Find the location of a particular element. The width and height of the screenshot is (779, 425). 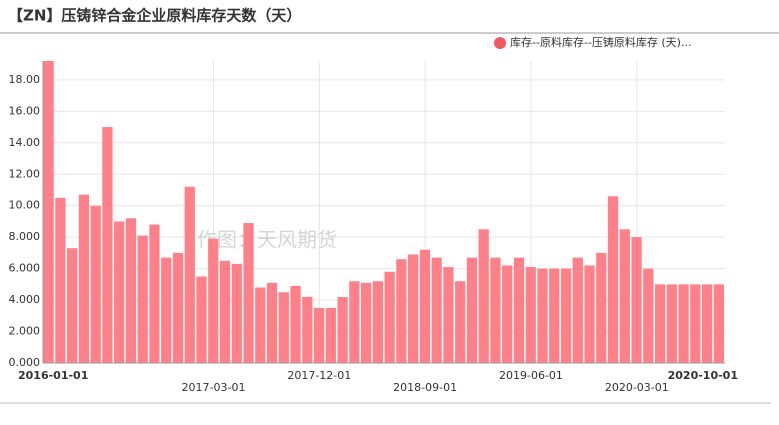

y-tick-label: 16.00 is located at coordinates (25, 110).